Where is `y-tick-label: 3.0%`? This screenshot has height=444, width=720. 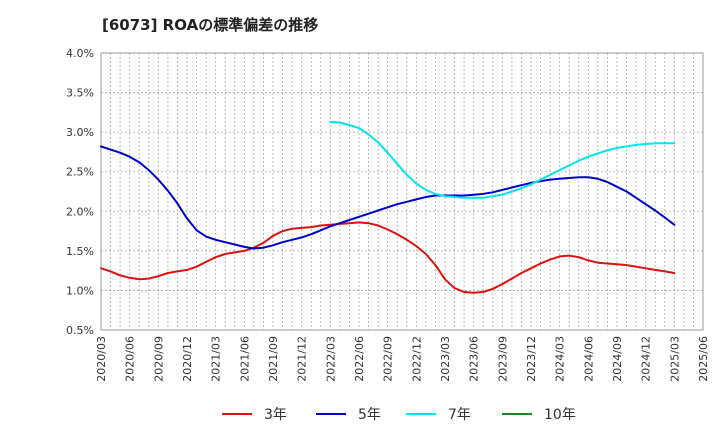 y-tick-label: 3.0% is located at coordinates (80, 132).